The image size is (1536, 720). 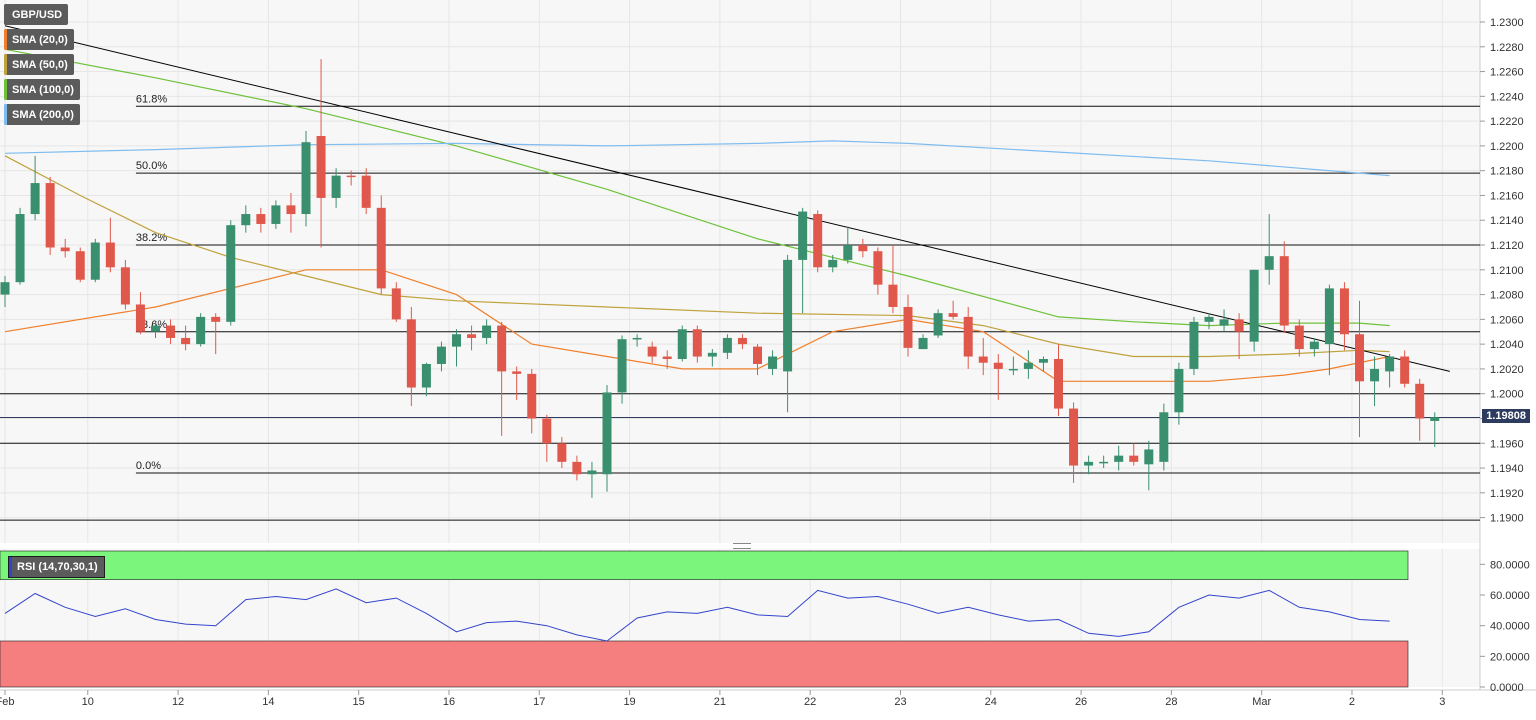 What do you see at coordinates (151, 99) in the screenshot?
I see `fib-level-label: 61.8%` at bounding box center [151, 99].